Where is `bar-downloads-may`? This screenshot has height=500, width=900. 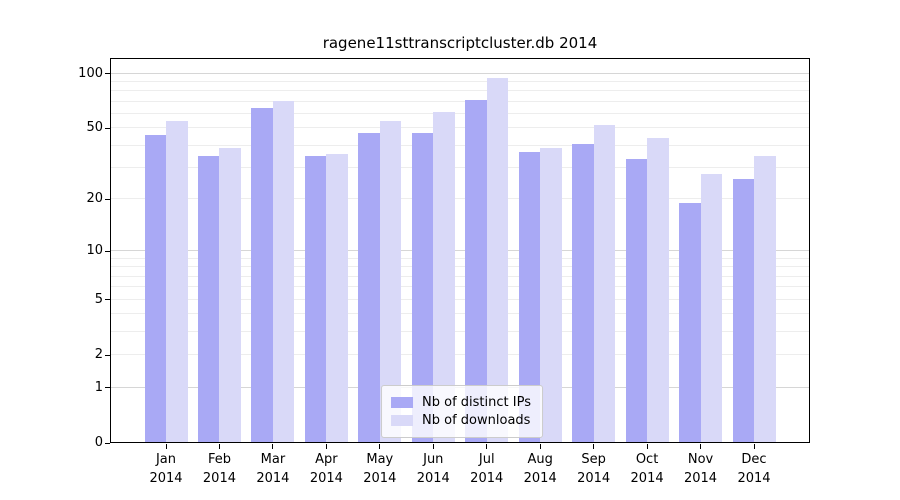 bar-downloads-may is located at coordinates (390, 281).